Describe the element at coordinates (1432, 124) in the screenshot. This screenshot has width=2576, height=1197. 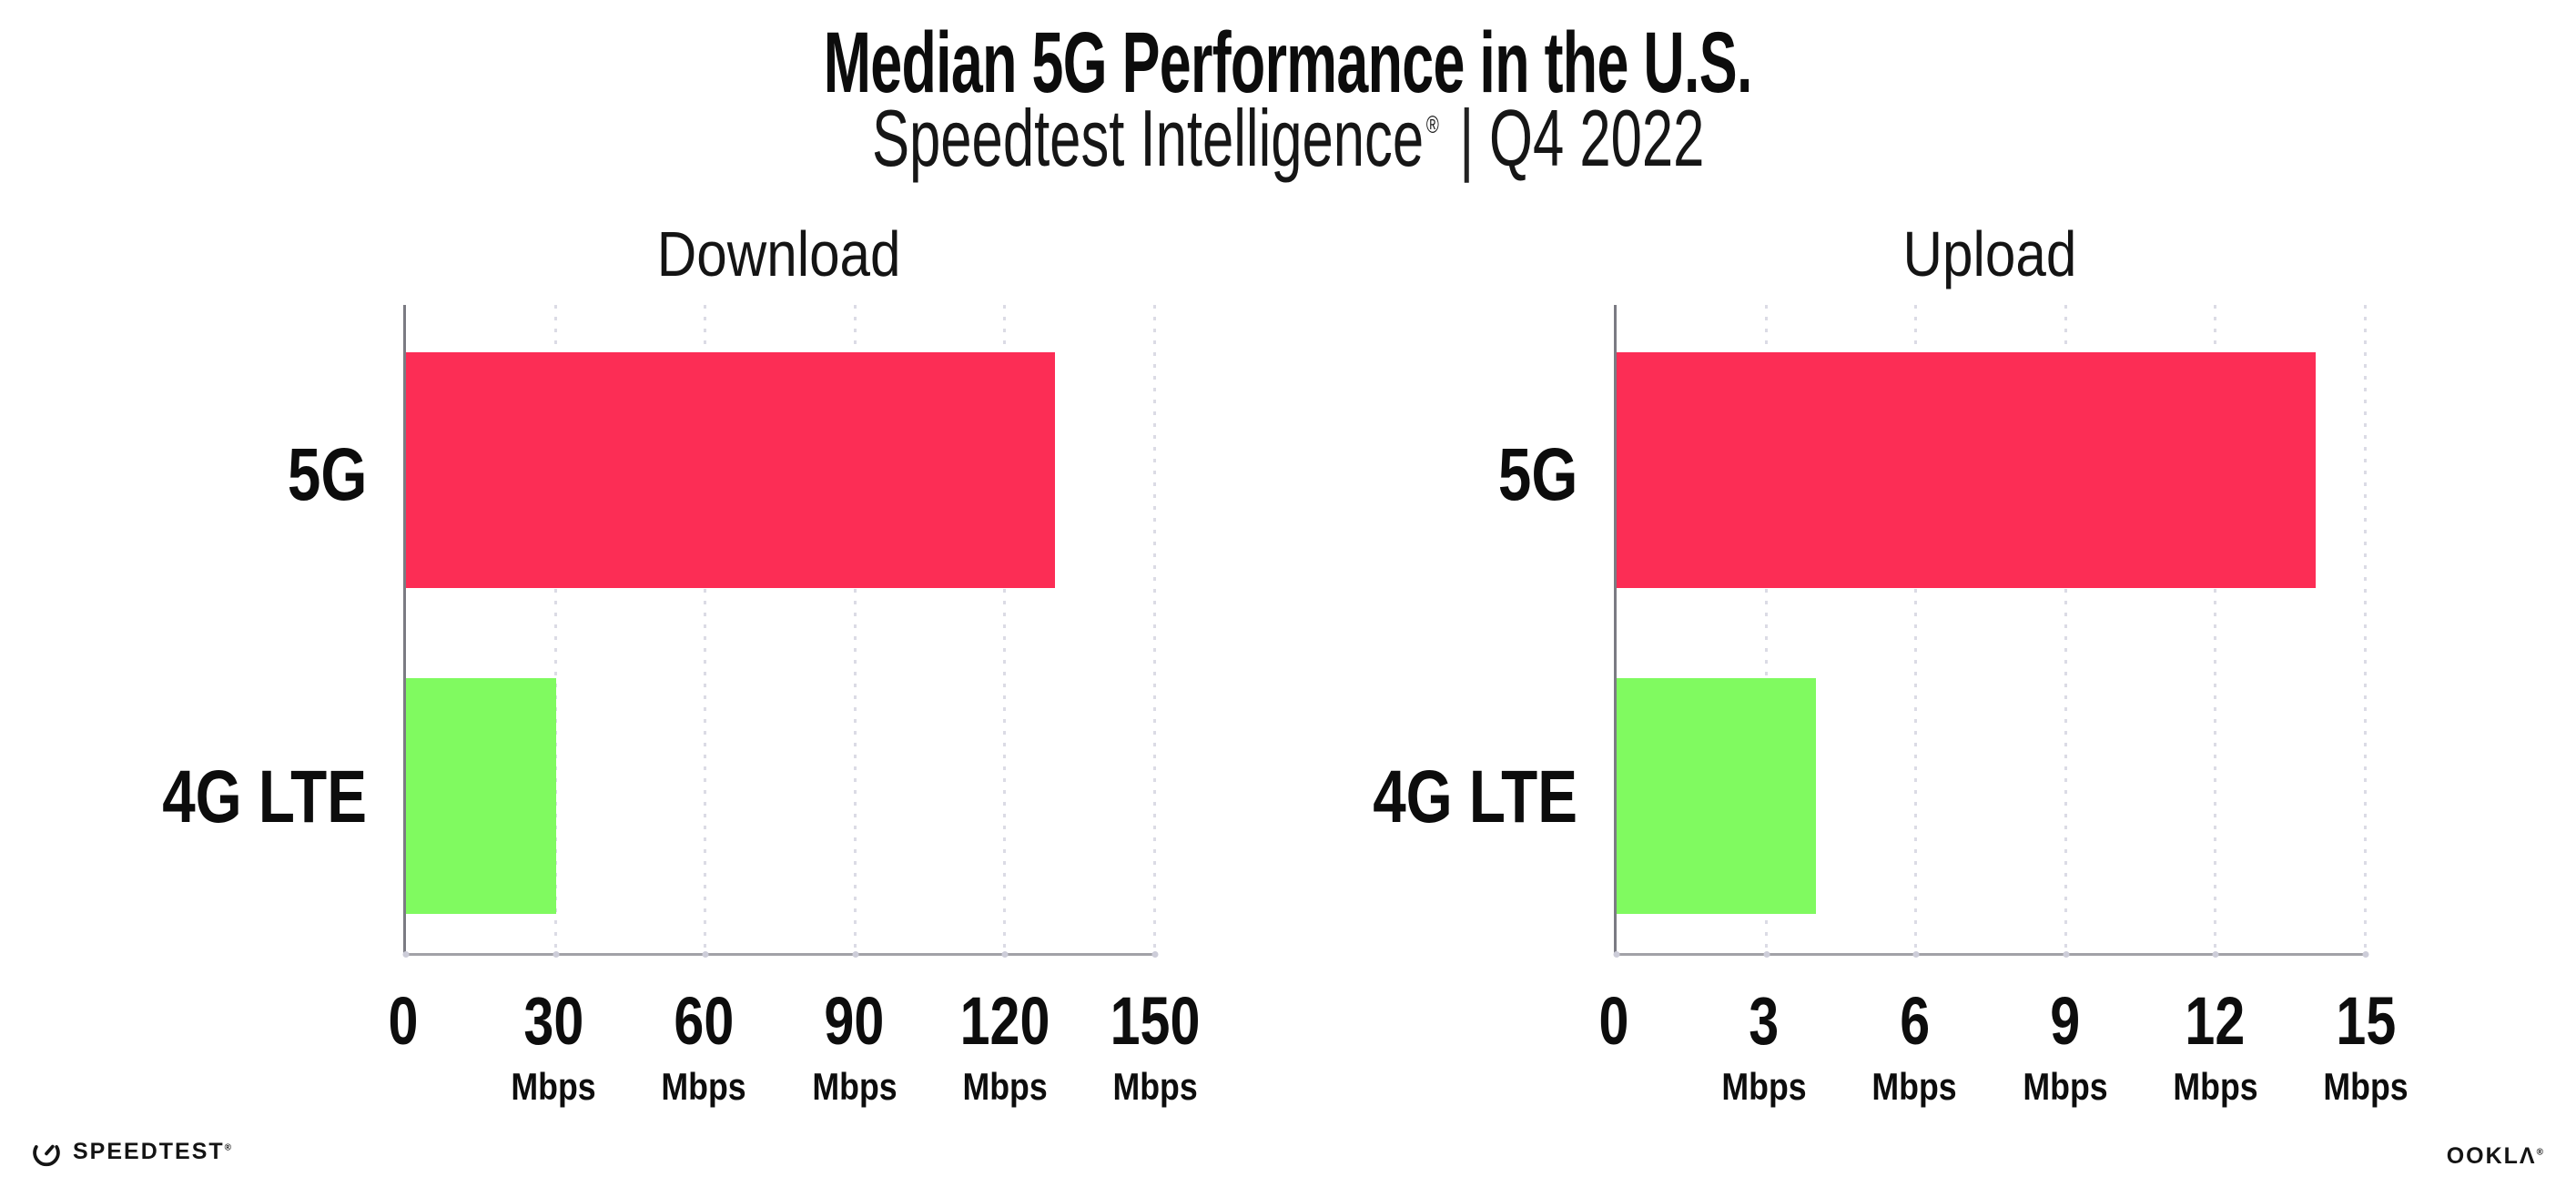
I see `registered-trademark-mark: ®` at that location.